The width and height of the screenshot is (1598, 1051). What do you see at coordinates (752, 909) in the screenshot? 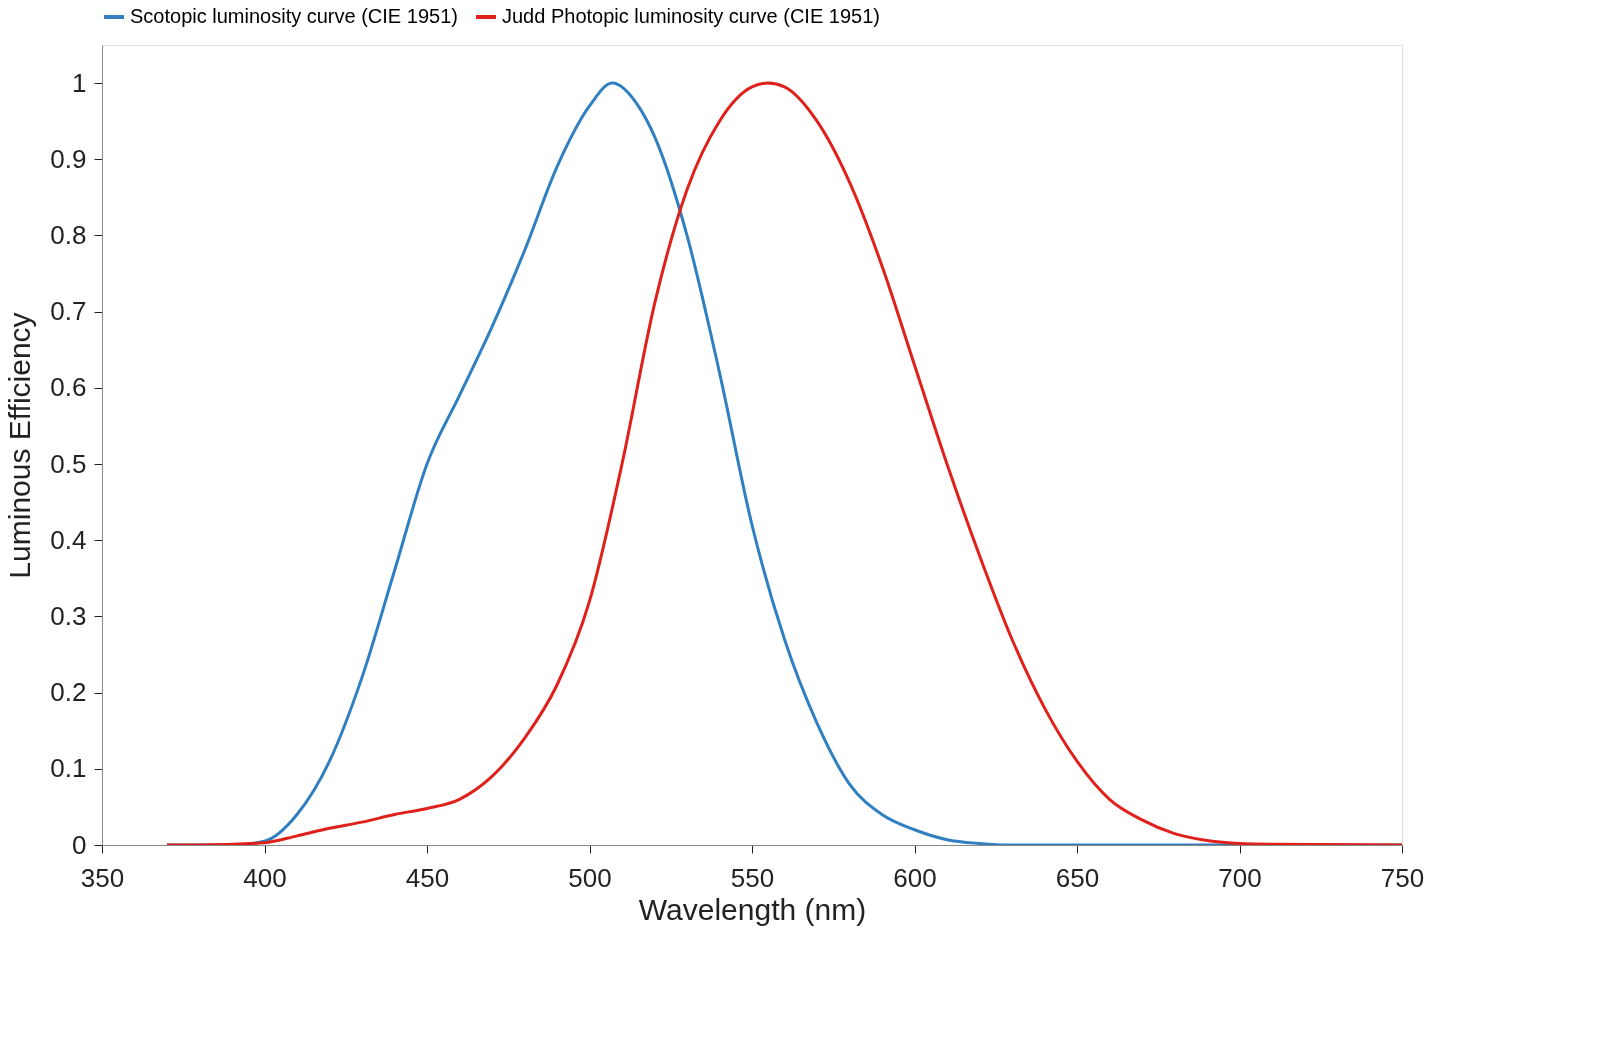
I see `x-axis-title: Wavelength (nm)` at bounding box center [752, 909].